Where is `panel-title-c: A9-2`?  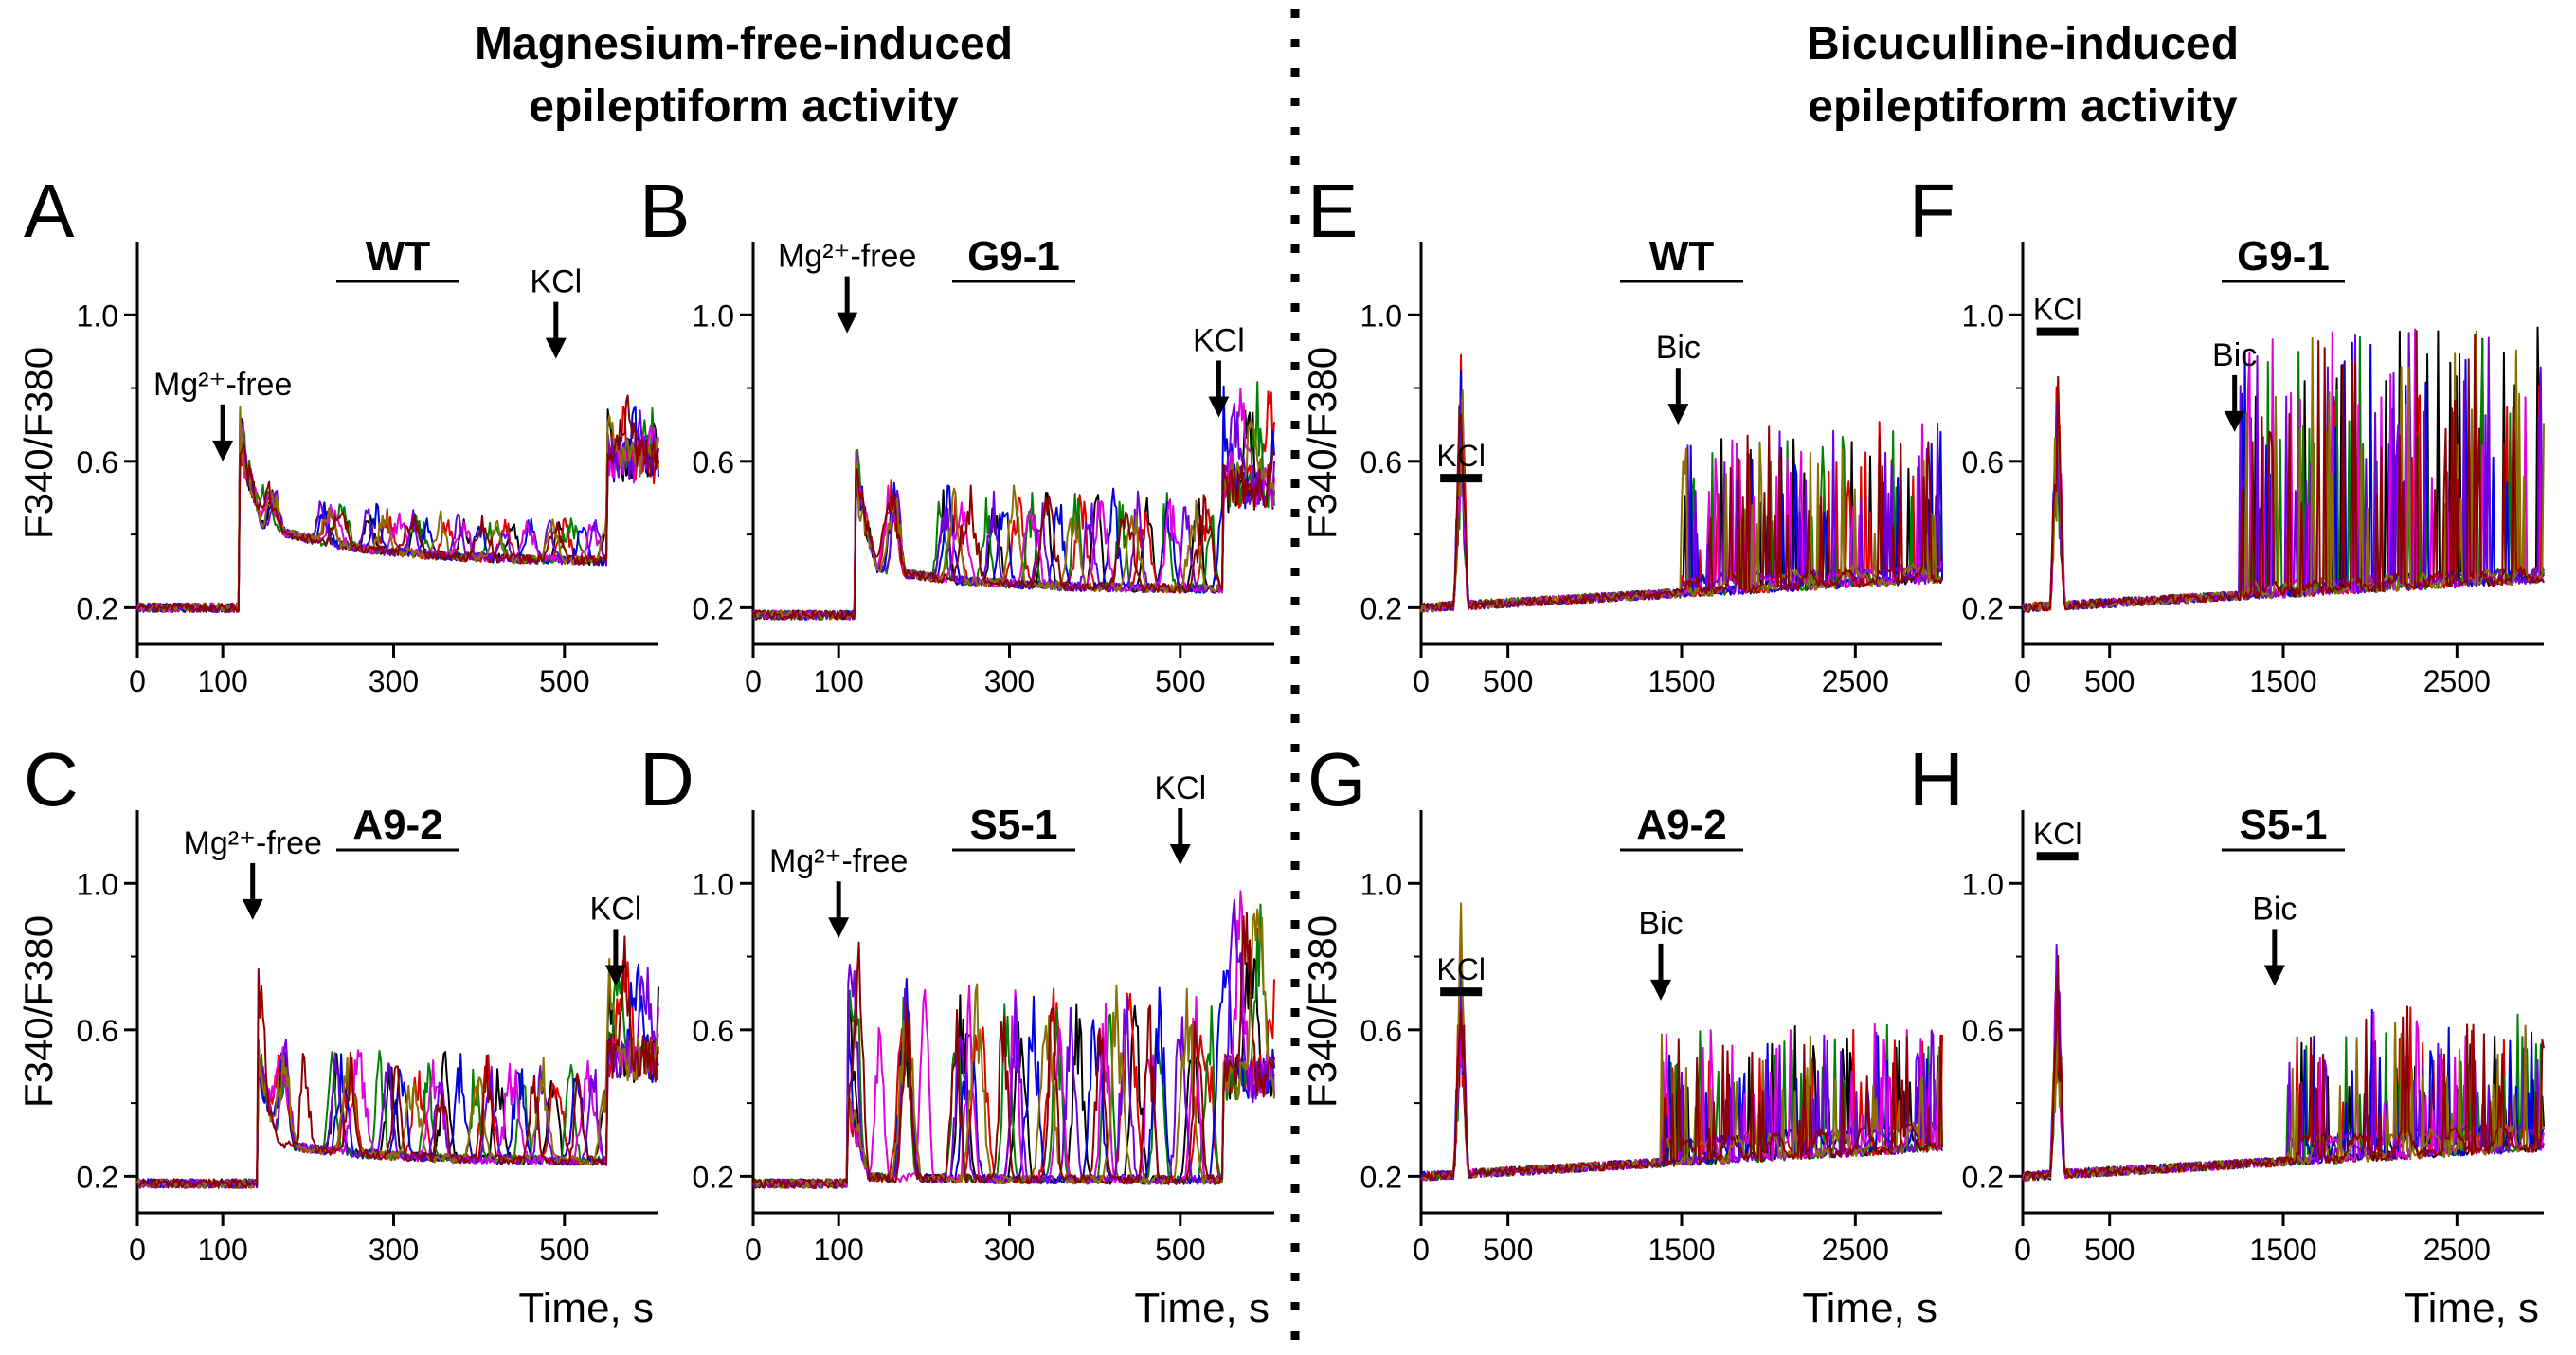
panel-title-c: A9-2 is located at coordinates (397, 825).